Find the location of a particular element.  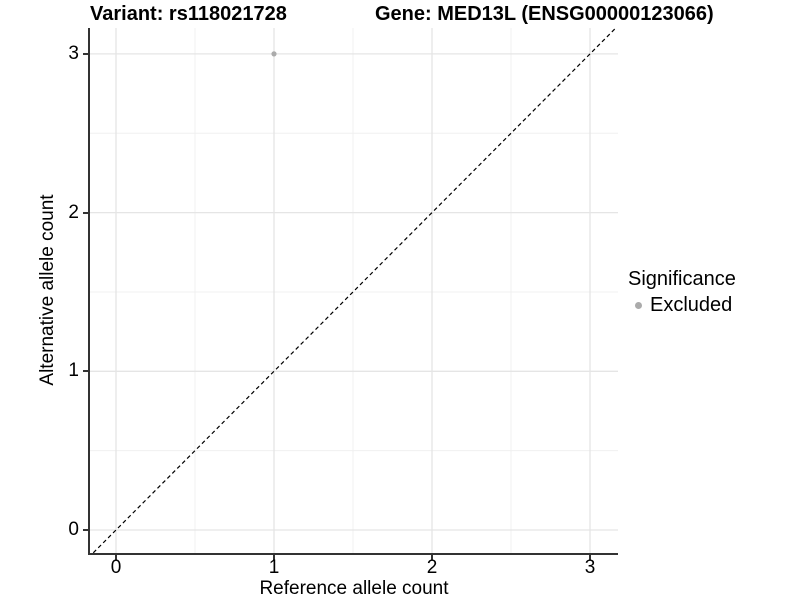

legend: Significance Excluded is located at coordinates (682, 292).